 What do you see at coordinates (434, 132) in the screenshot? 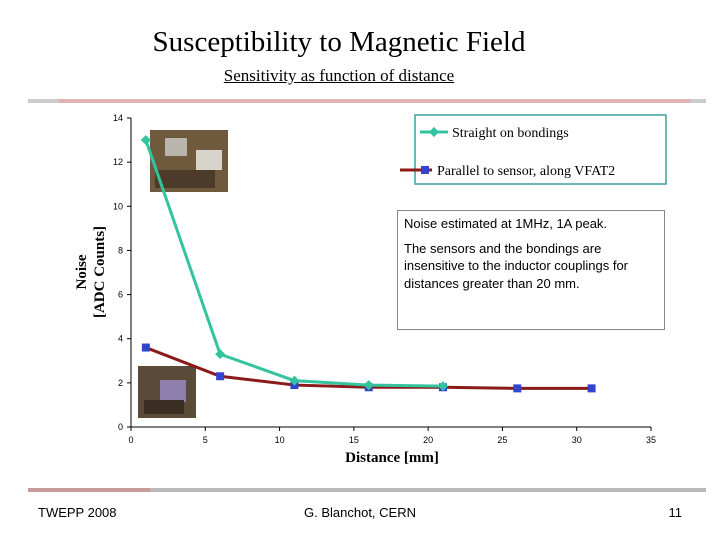
I see `legend-marker-straight` at bounding box center [434, 132].